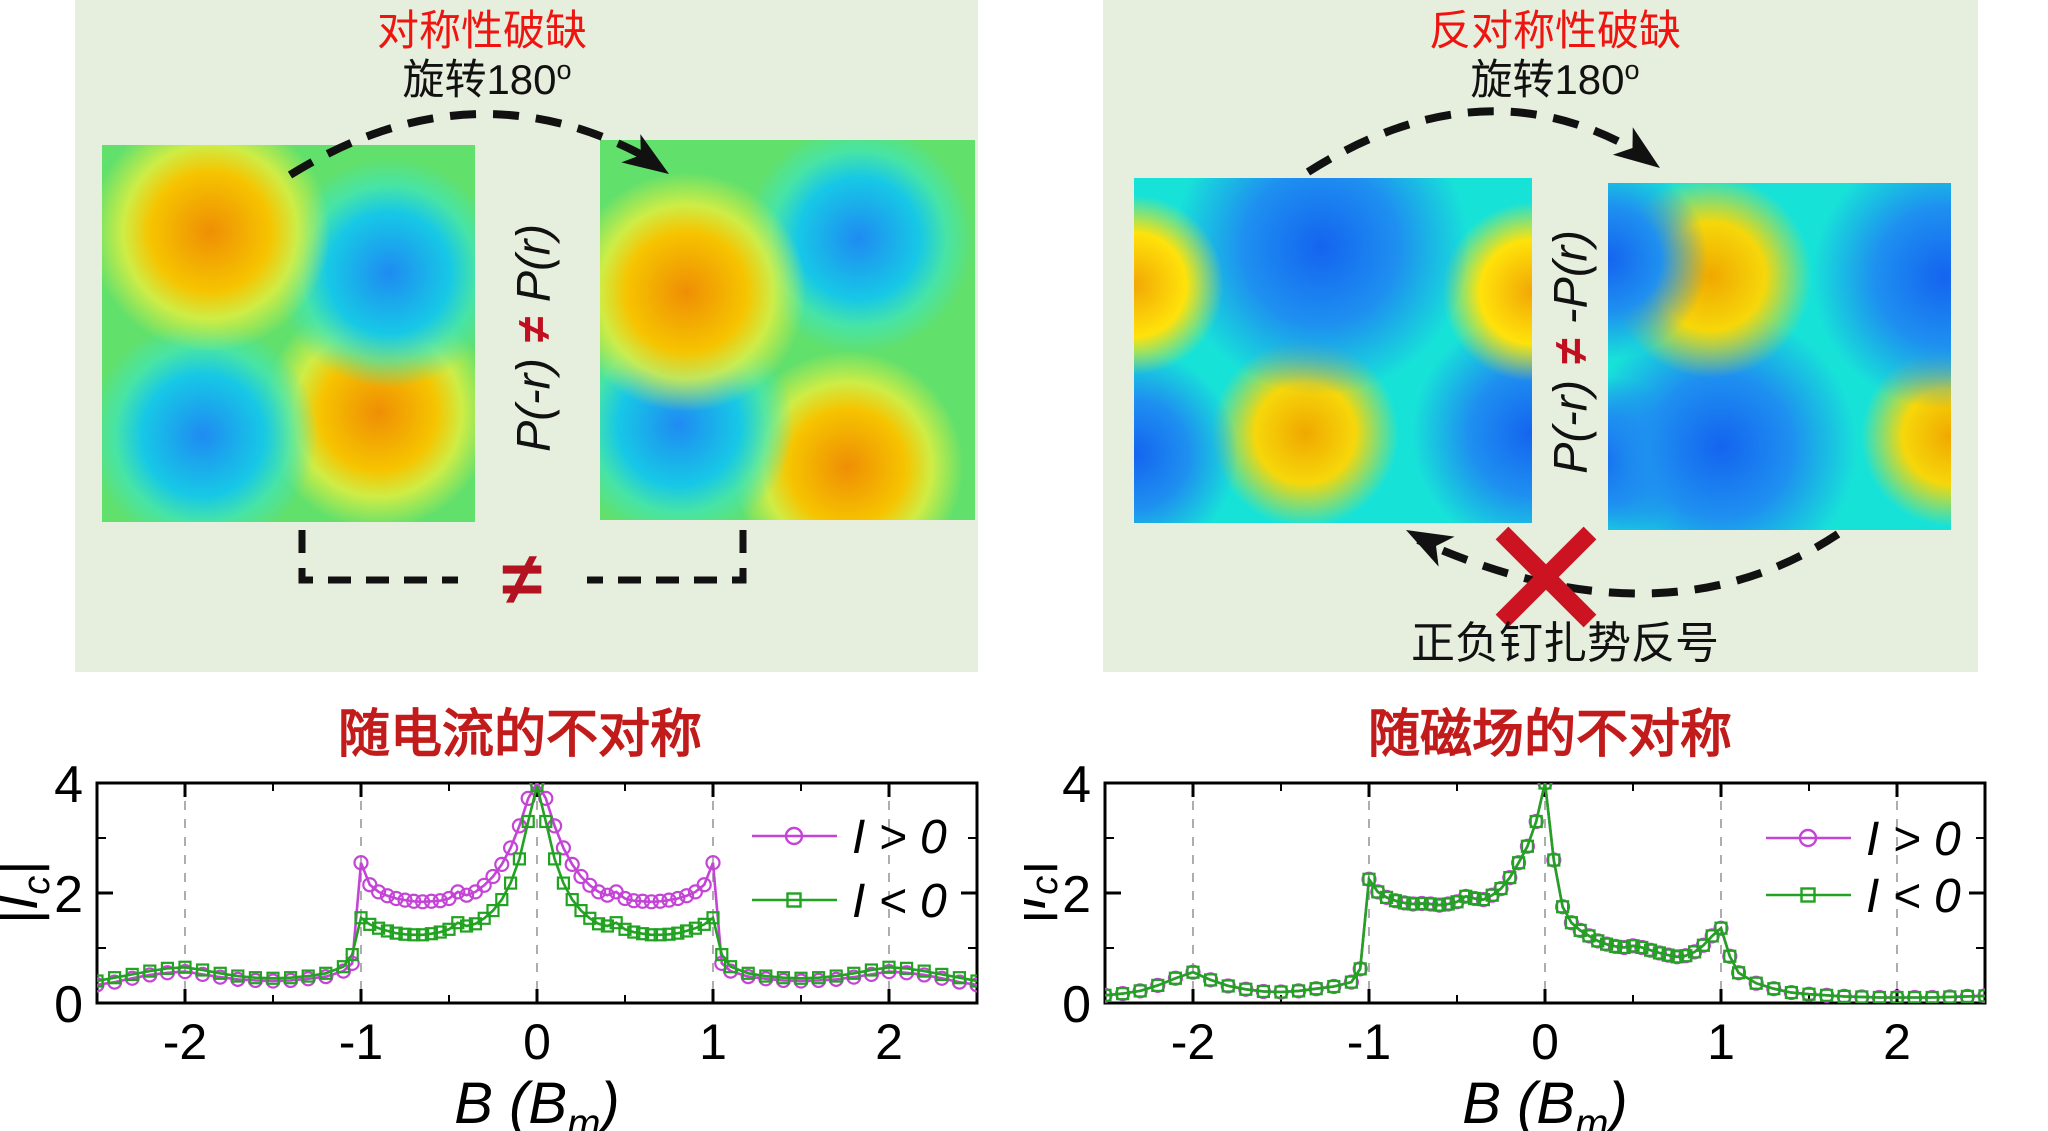  Describe the element at coordinates (1636, 147) in the screenshot. I see `rotation-arrow-head-icon` at that location.